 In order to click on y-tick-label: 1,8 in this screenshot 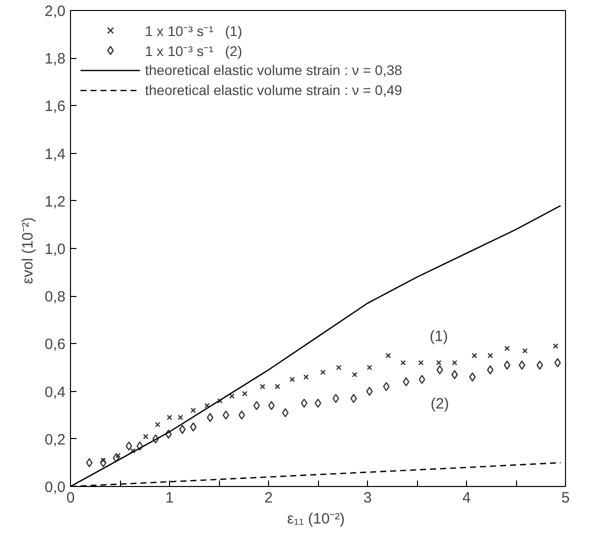, I will do `click(55, 59)`.